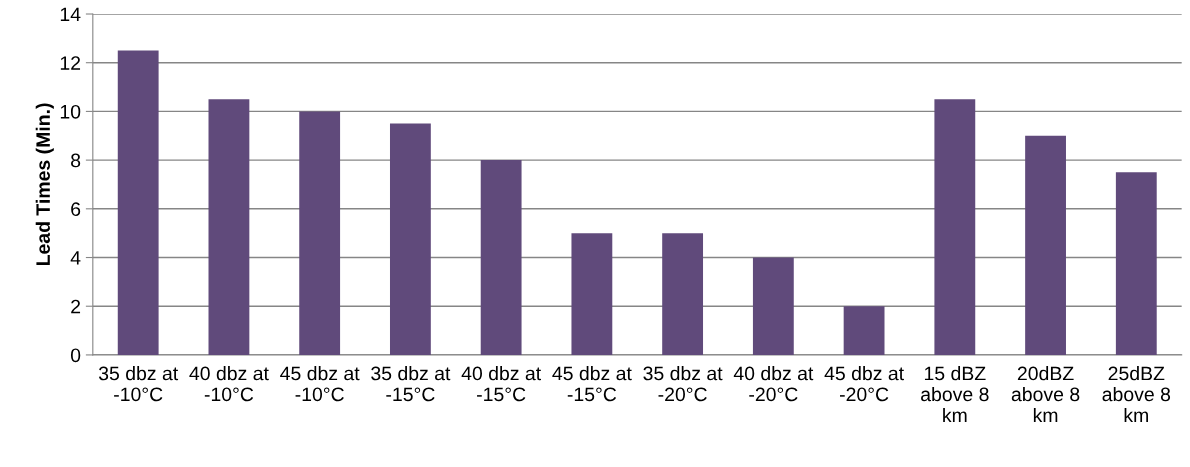  Describe the element at coordinates (76, 306) in the screenshot. I see `y-tick-label: 2` at that location.